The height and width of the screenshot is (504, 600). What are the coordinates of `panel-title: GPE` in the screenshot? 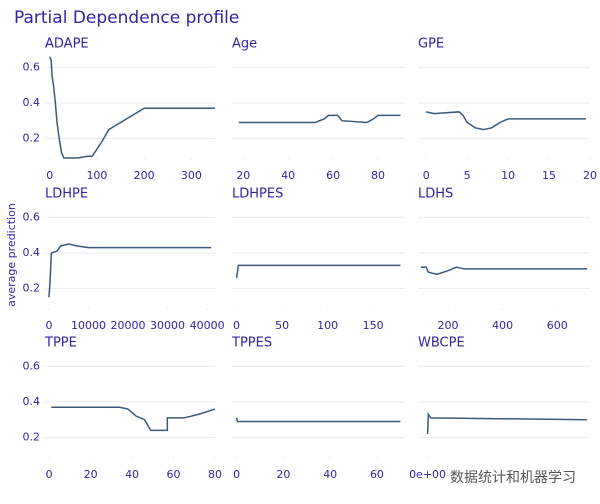 It's located at (431, 44).